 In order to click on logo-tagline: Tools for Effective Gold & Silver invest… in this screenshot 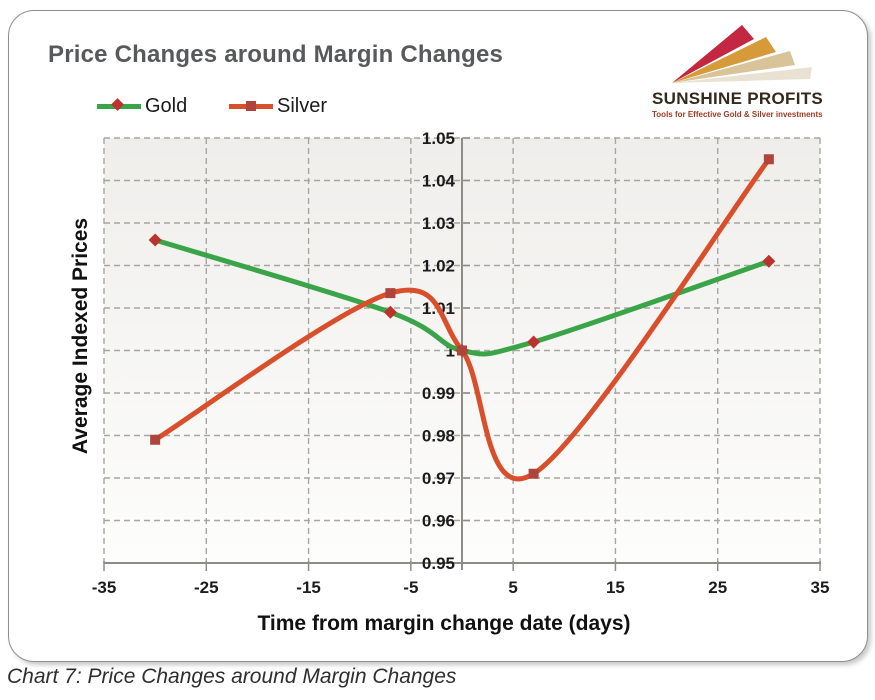, I will do `click(737, 114)`.